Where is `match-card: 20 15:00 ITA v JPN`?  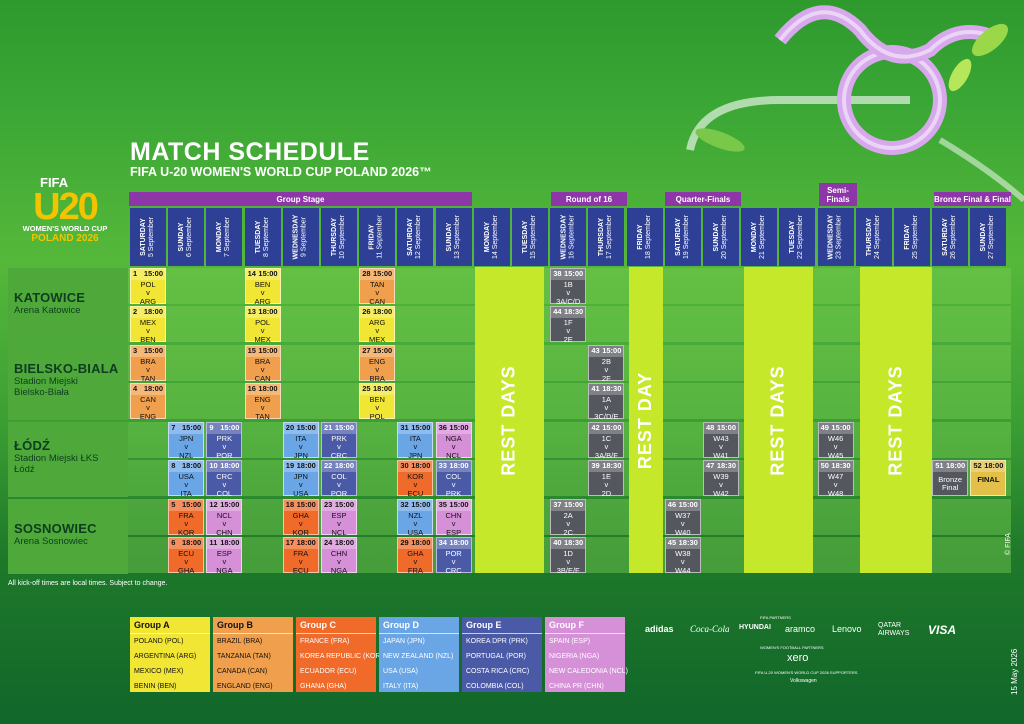 match-card: 20 15:00 ITA v JPN is located at coordinates (300, 440).